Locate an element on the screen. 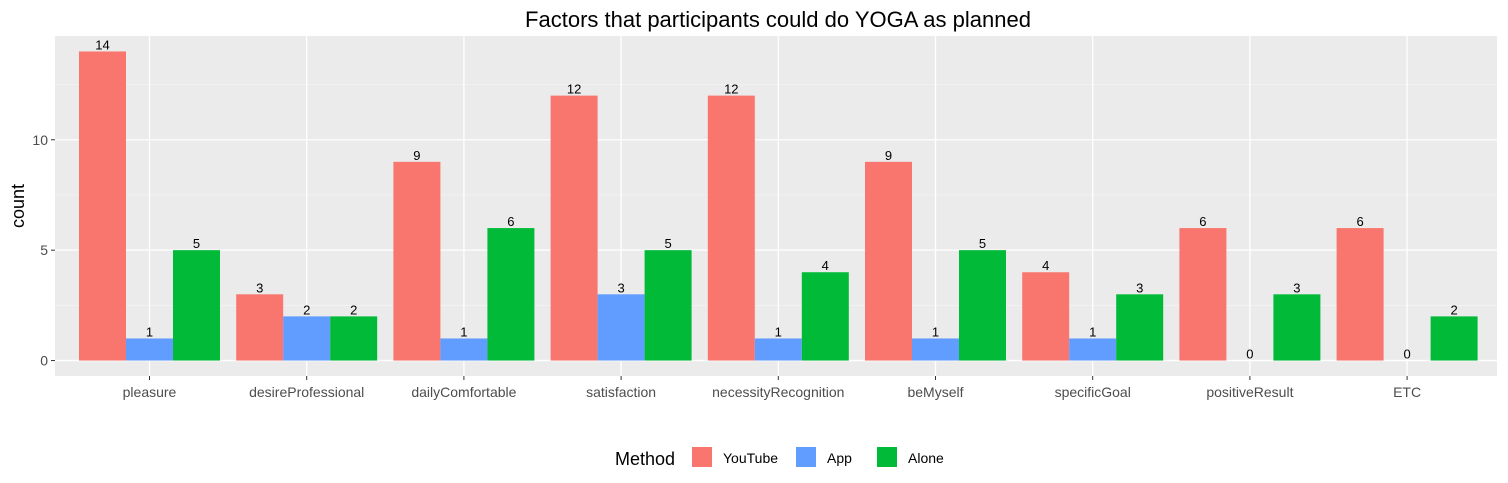  bar-youtube-ETC is located at coordinates (1360, 294).